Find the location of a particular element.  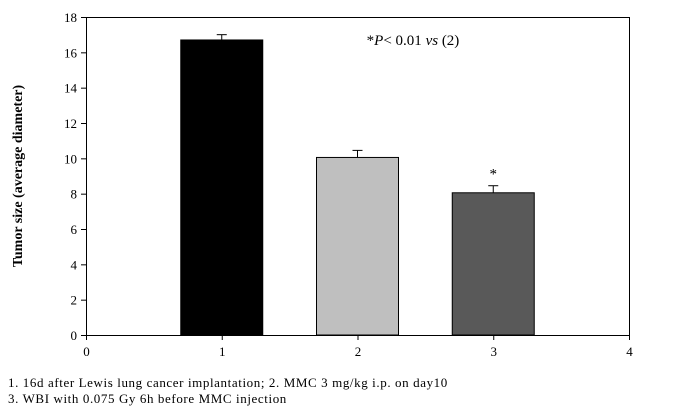

y-tick-label: 6 is located at coordinates (74, 229).